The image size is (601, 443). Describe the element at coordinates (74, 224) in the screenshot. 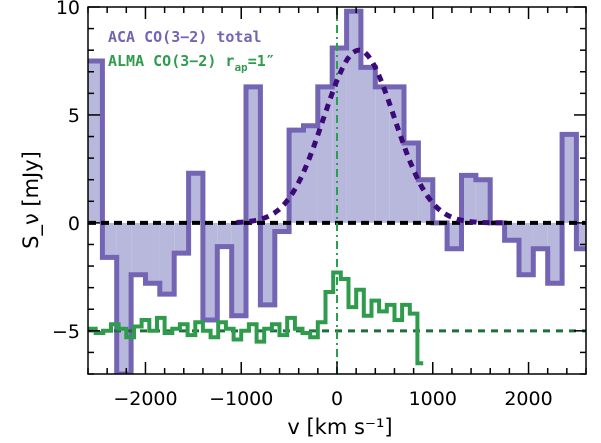

I see `y-tick-label: 0` at that location.